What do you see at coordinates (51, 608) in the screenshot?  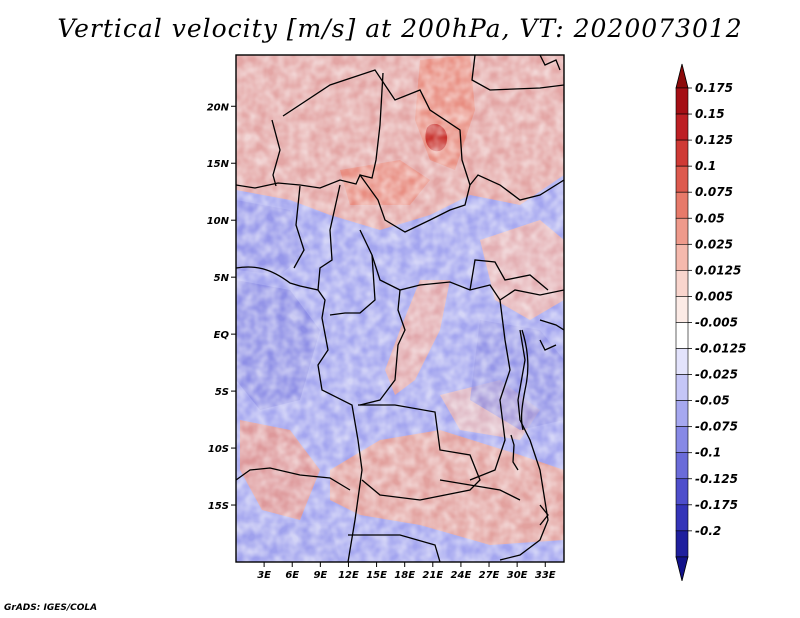 I see `grads-credit: GrADS: IGES/COLA` at bounding box center [51, 608].